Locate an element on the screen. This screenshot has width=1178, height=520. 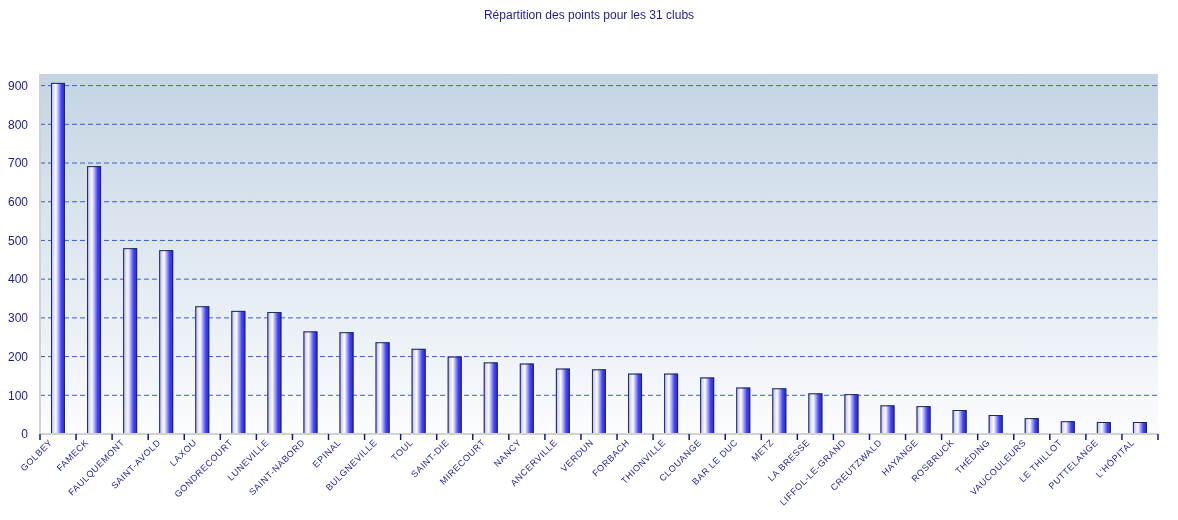
y-tick-label: 400 is located at coordinates (18, 279).